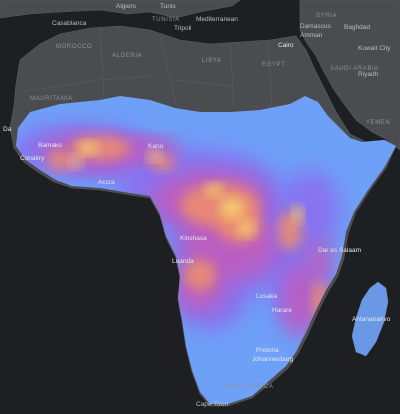 This screenshot has width=400, height=414. What do you see at coordinates (182, 28) in the screenshot?
I see `city-tripoli: Tripoli` at bounding box center [182, 28].